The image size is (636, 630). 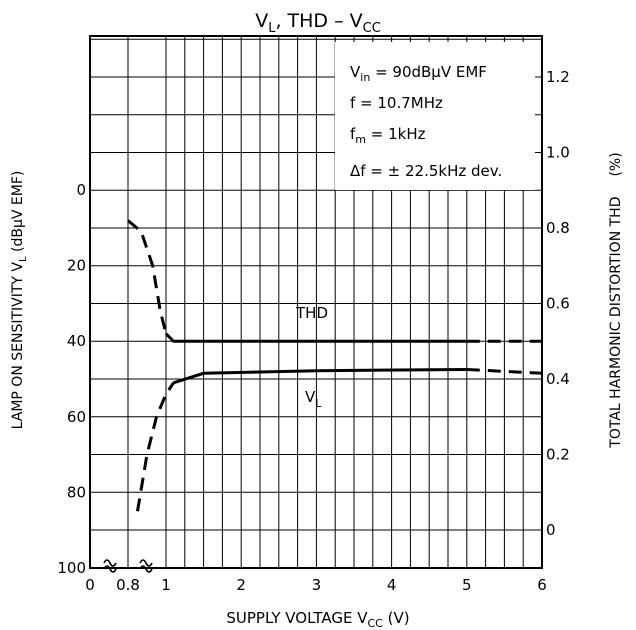 What do you see at coordinates (551, 530) in the screenshot?
I see `right-tick-label: 0` at bounding box center [551, 530].